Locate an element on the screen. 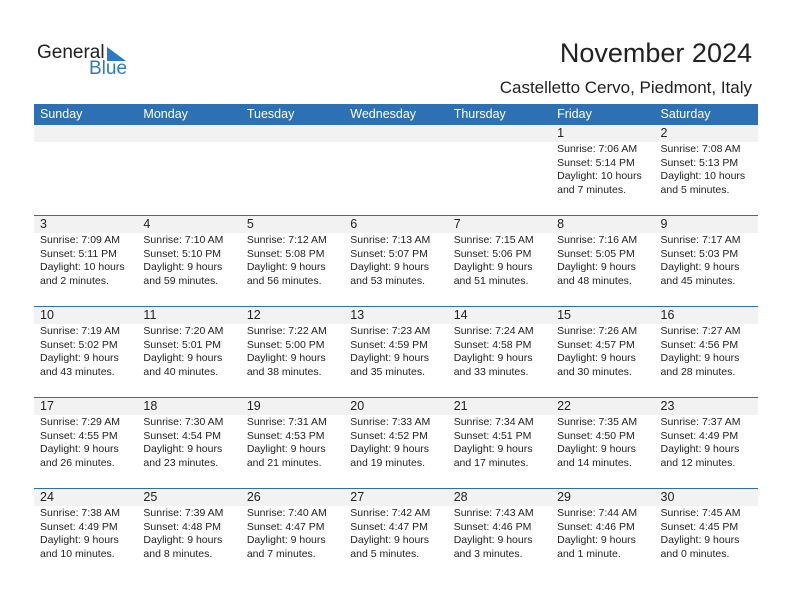  sunrise-text: Sunrise: 7:33 AM is located at coordinates (390, 422).